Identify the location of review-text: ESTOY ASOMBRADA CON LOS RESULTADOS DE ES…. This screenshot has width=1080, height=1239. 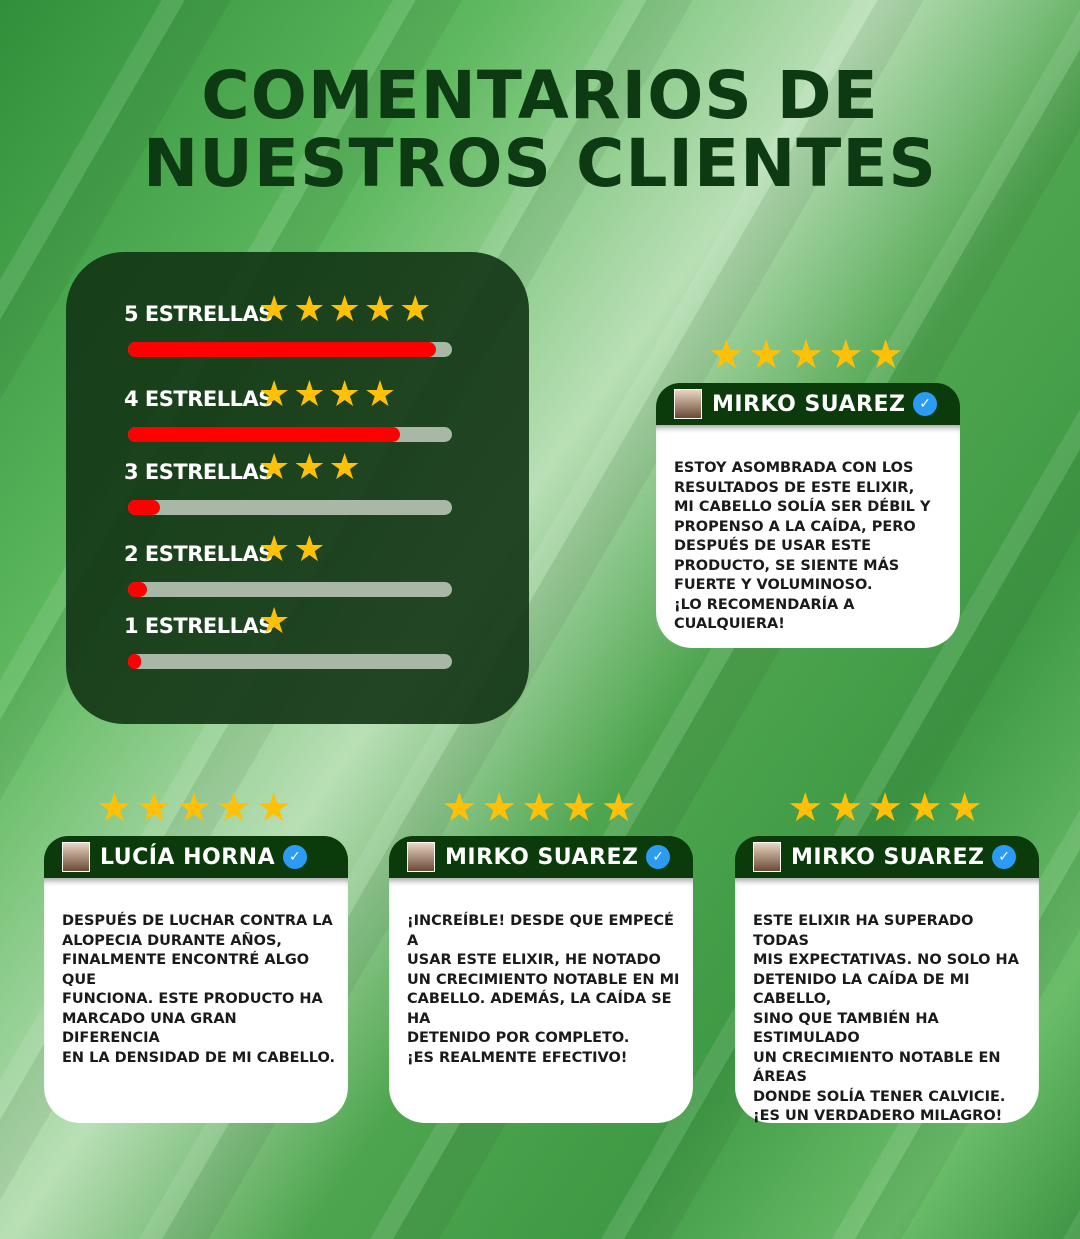
(808, 536).